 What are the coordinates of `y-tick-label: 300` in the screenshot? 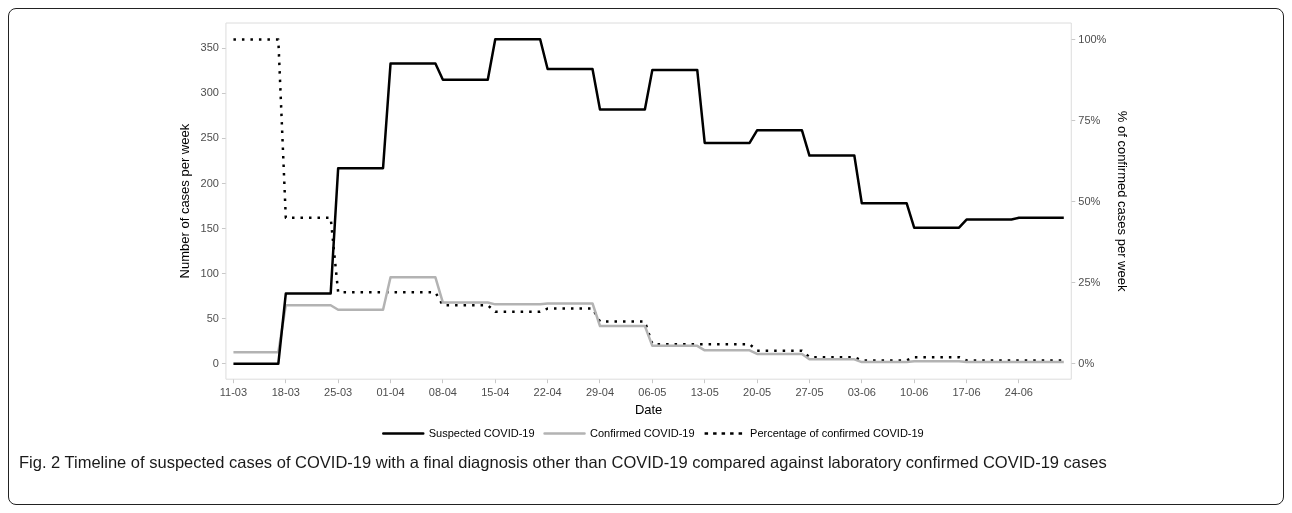 It's located at (209, 92).